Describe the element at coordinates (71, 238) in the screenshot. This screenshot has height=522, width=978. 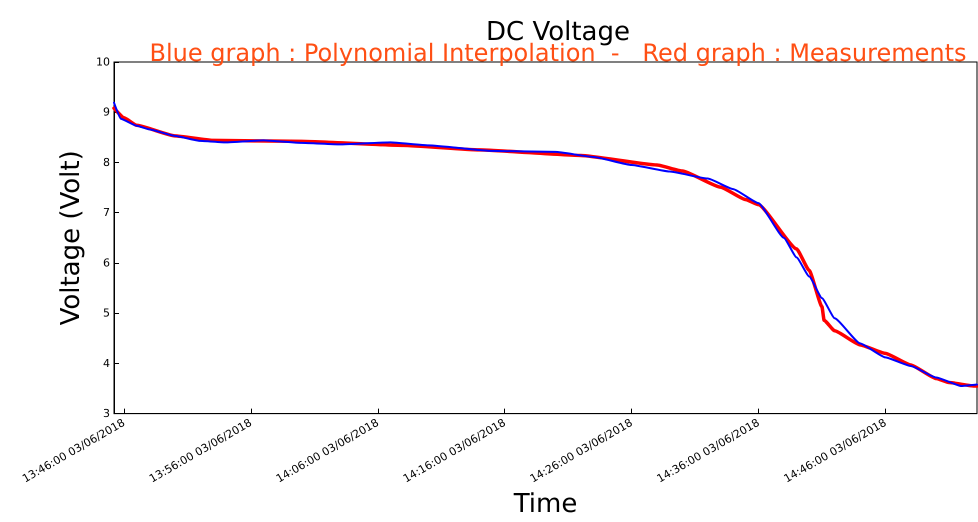
I see `y-axis-title: Voltage (Volt)` at that location.